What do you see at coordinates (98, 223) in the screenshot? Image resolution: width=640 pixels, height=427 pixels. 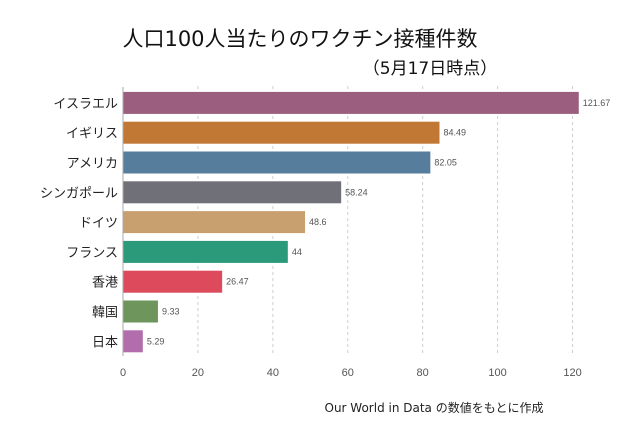 I see `category-label-4: ドイツ` at bounding box center [98, 223].